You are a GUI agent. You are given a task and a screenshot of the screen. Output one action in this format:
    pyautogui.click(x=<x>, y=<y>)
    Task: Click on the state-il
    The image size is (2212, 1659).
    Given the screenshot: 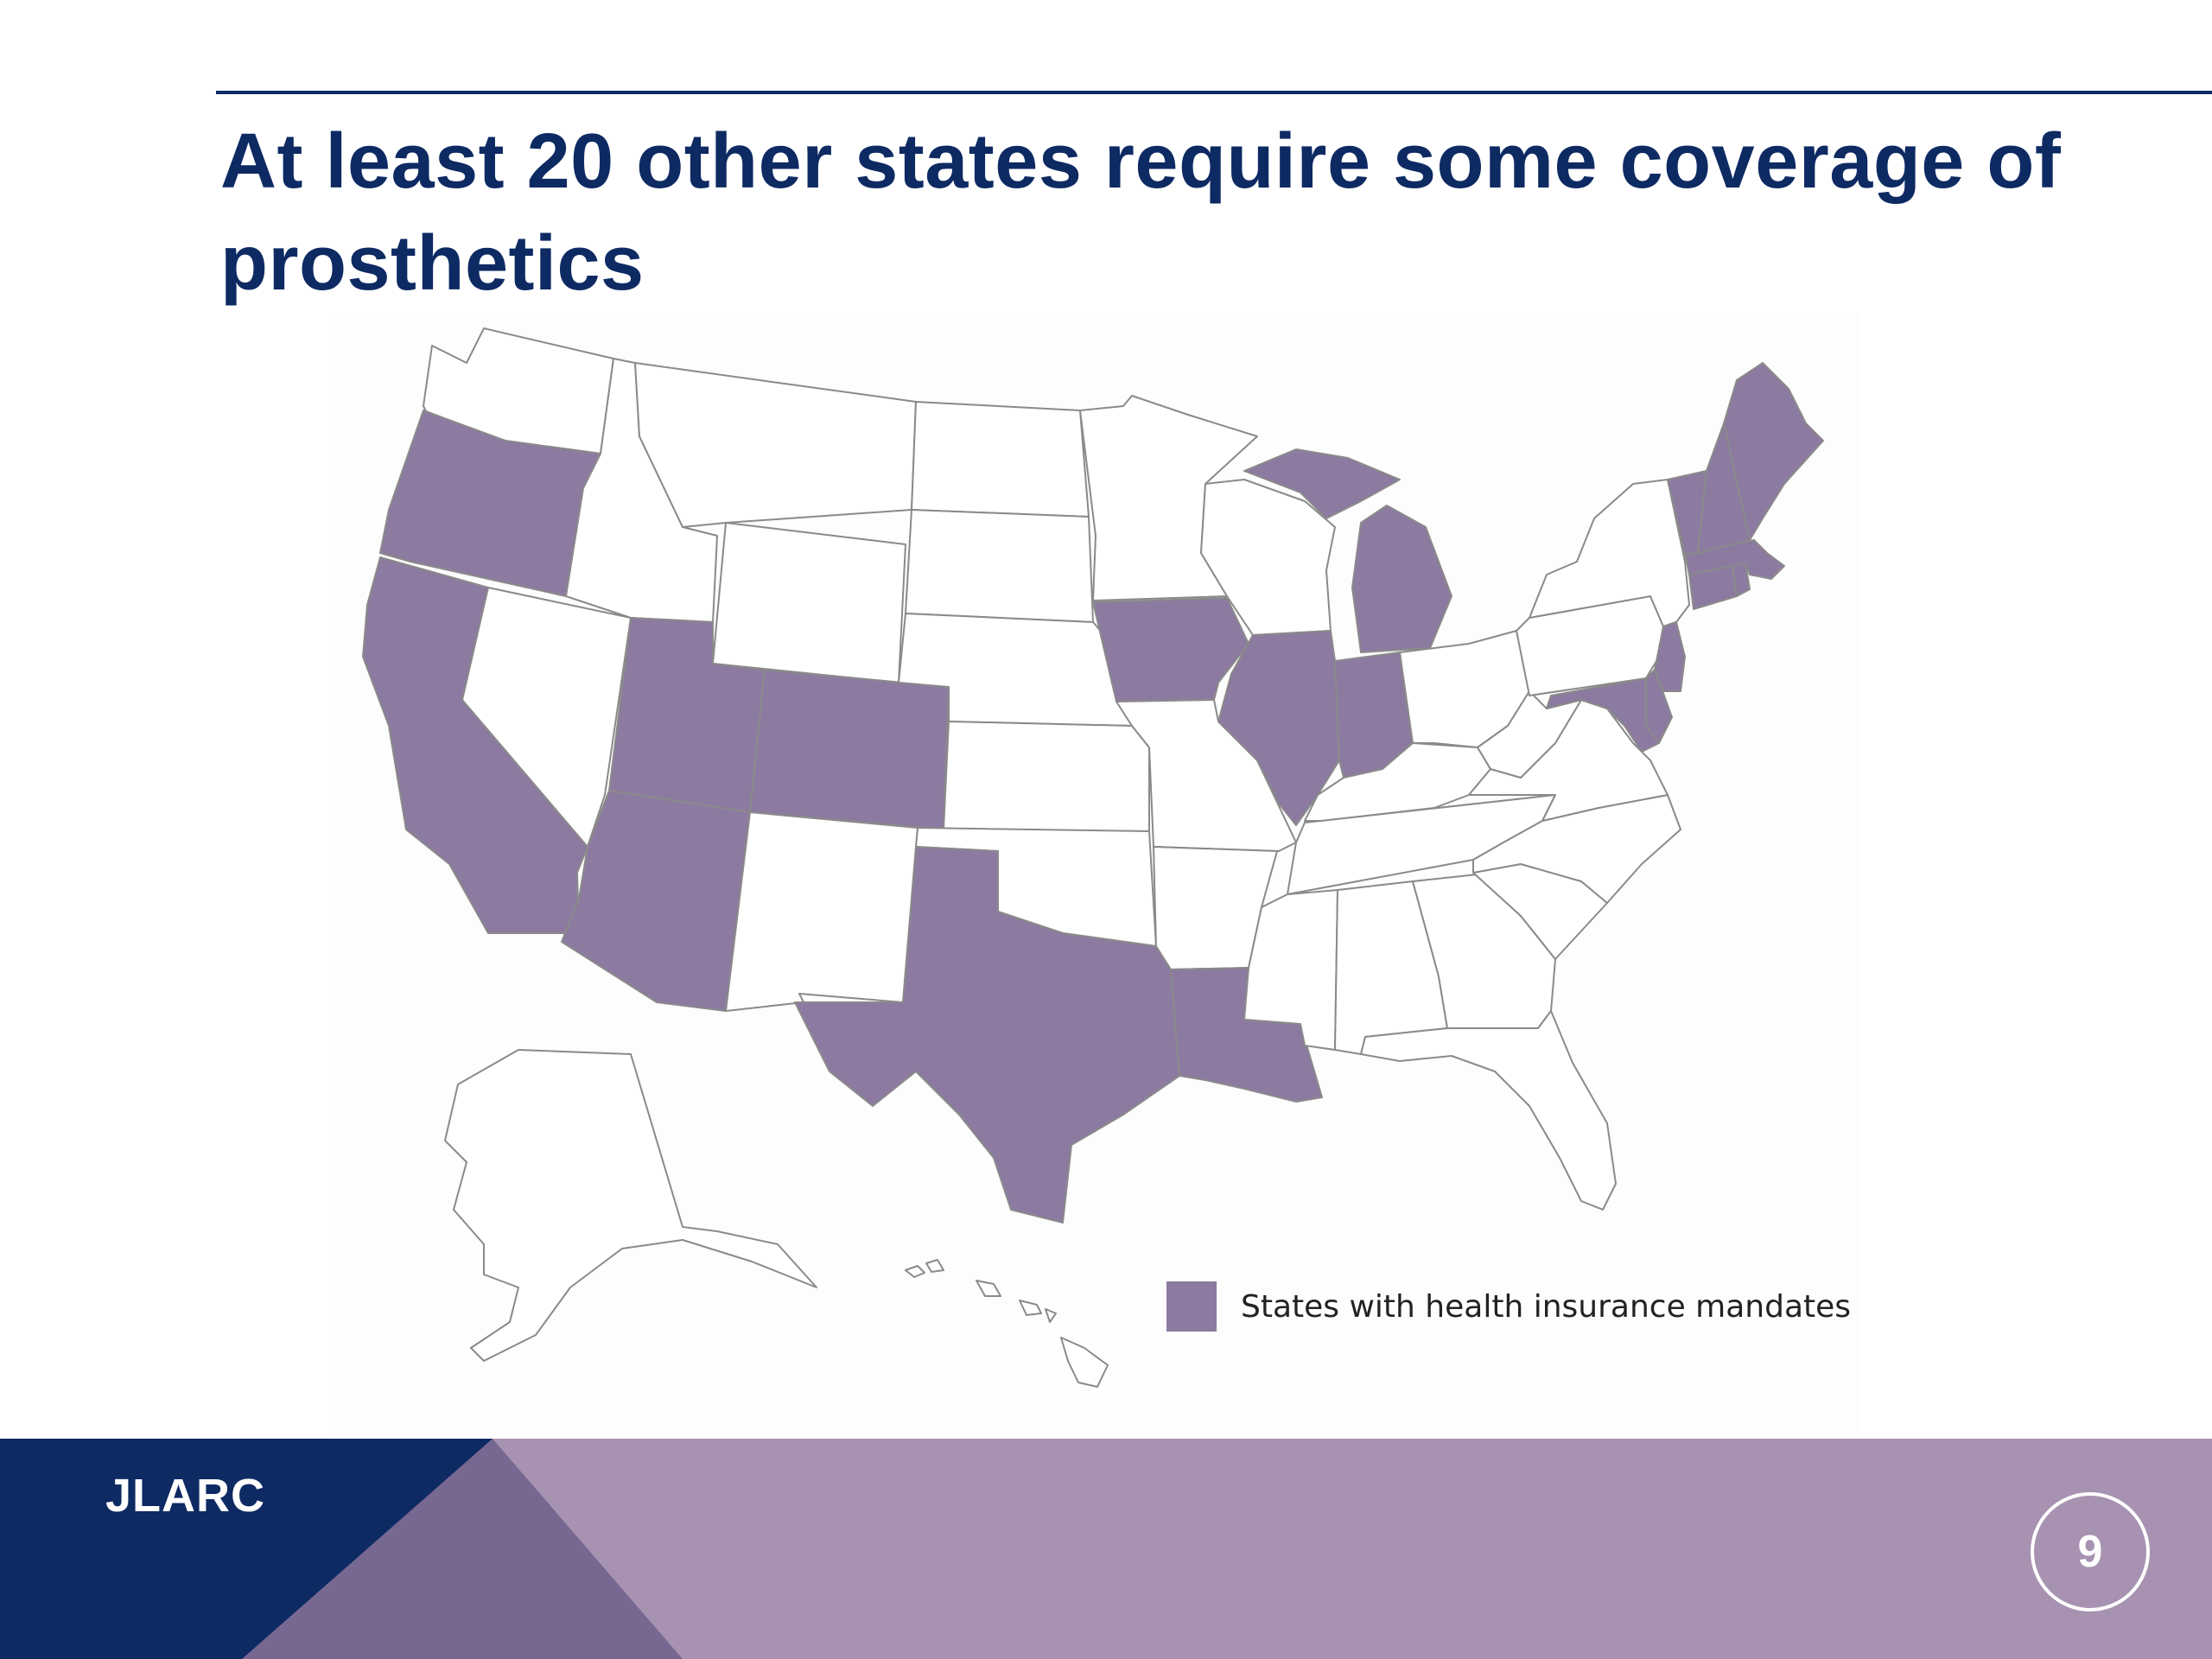 What is the action you would take?
    pyautogui.click(x=1278, y=728)
    